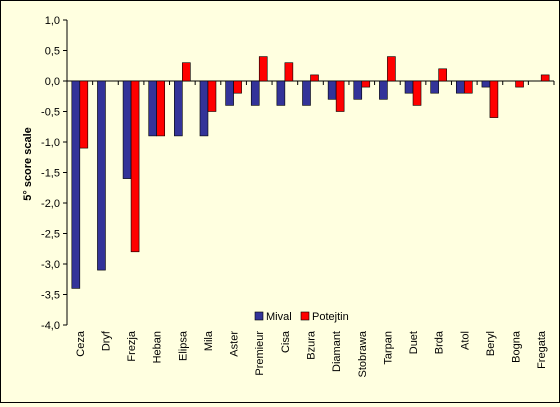  I want to click on bar-potejtin-frezja, so click(135, 166).